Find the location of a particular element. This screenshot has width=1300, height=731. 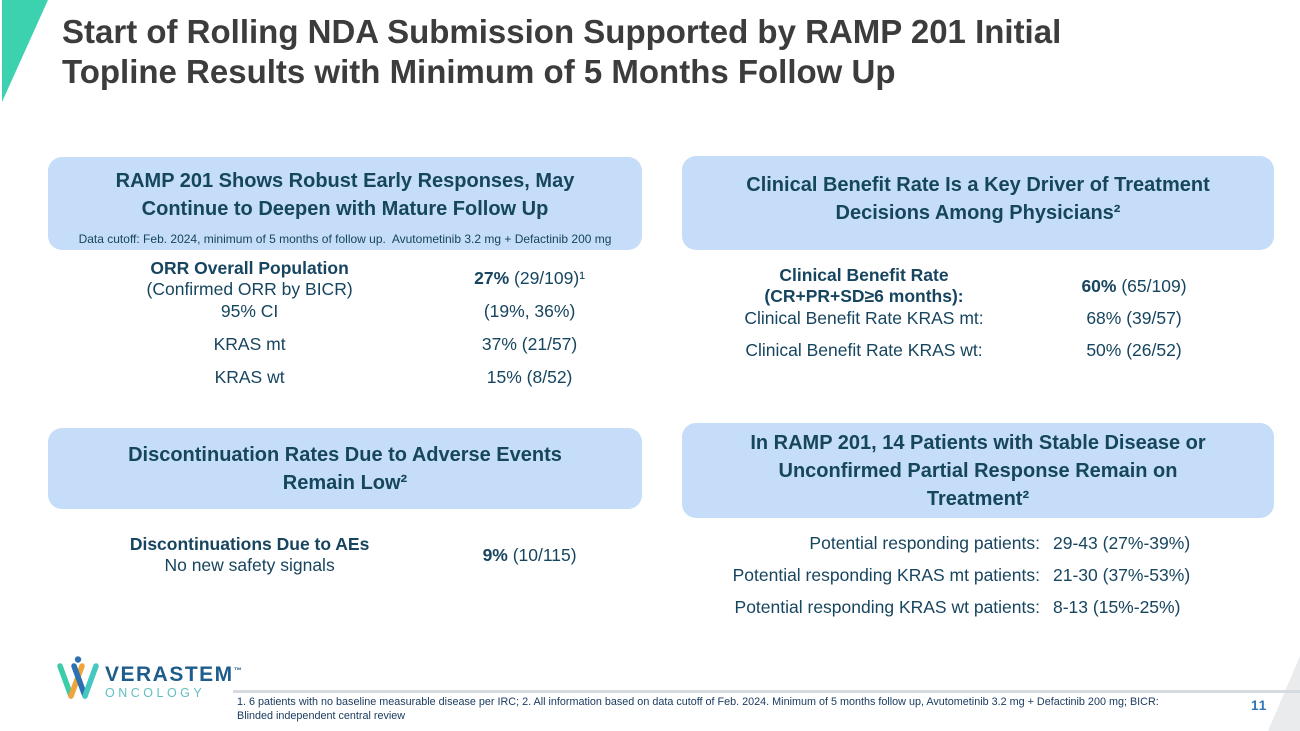

disc-sublabel: No new safety signals is located at coordinates (249, 565).